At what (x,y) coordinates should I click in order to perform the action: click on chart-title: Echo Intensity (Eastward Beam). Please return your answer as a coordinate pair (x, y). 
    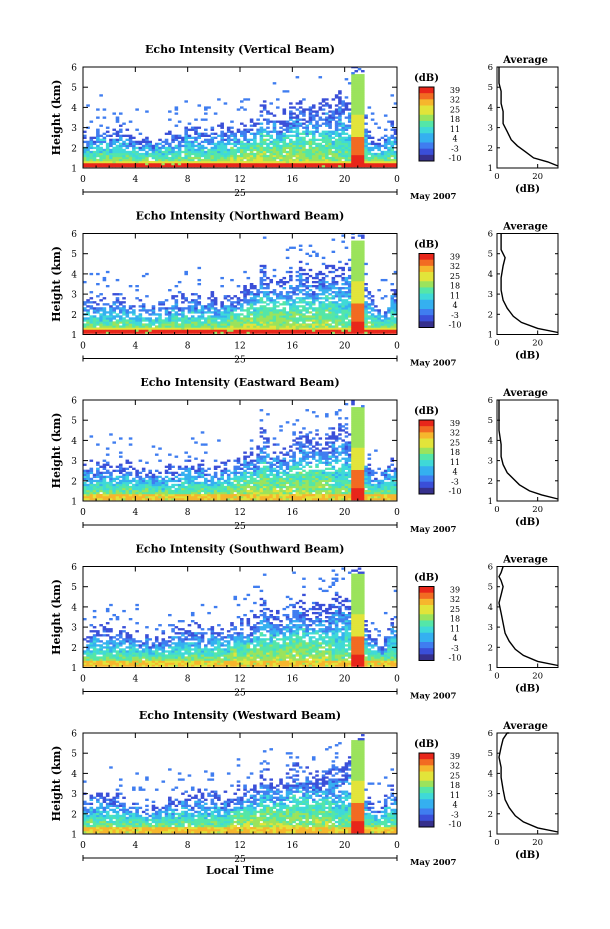
    Looking at the image, I should click on (239, 382).